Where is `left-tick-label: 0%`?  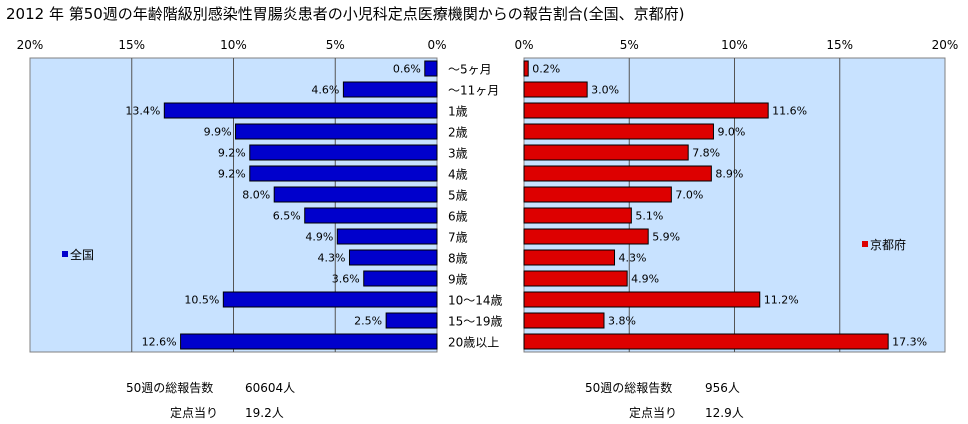
left-tick-label: 0% is located at coordinates (436, 45).